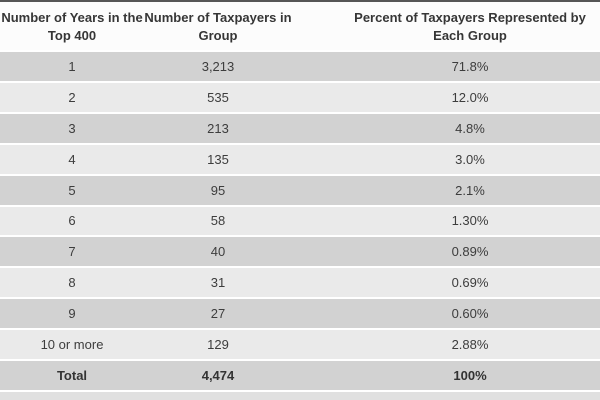 Image resolution: width=600 pixels, height=400 pixels. I want to click on table-row: 10 or more 129 2.88%, so click(300, 344).